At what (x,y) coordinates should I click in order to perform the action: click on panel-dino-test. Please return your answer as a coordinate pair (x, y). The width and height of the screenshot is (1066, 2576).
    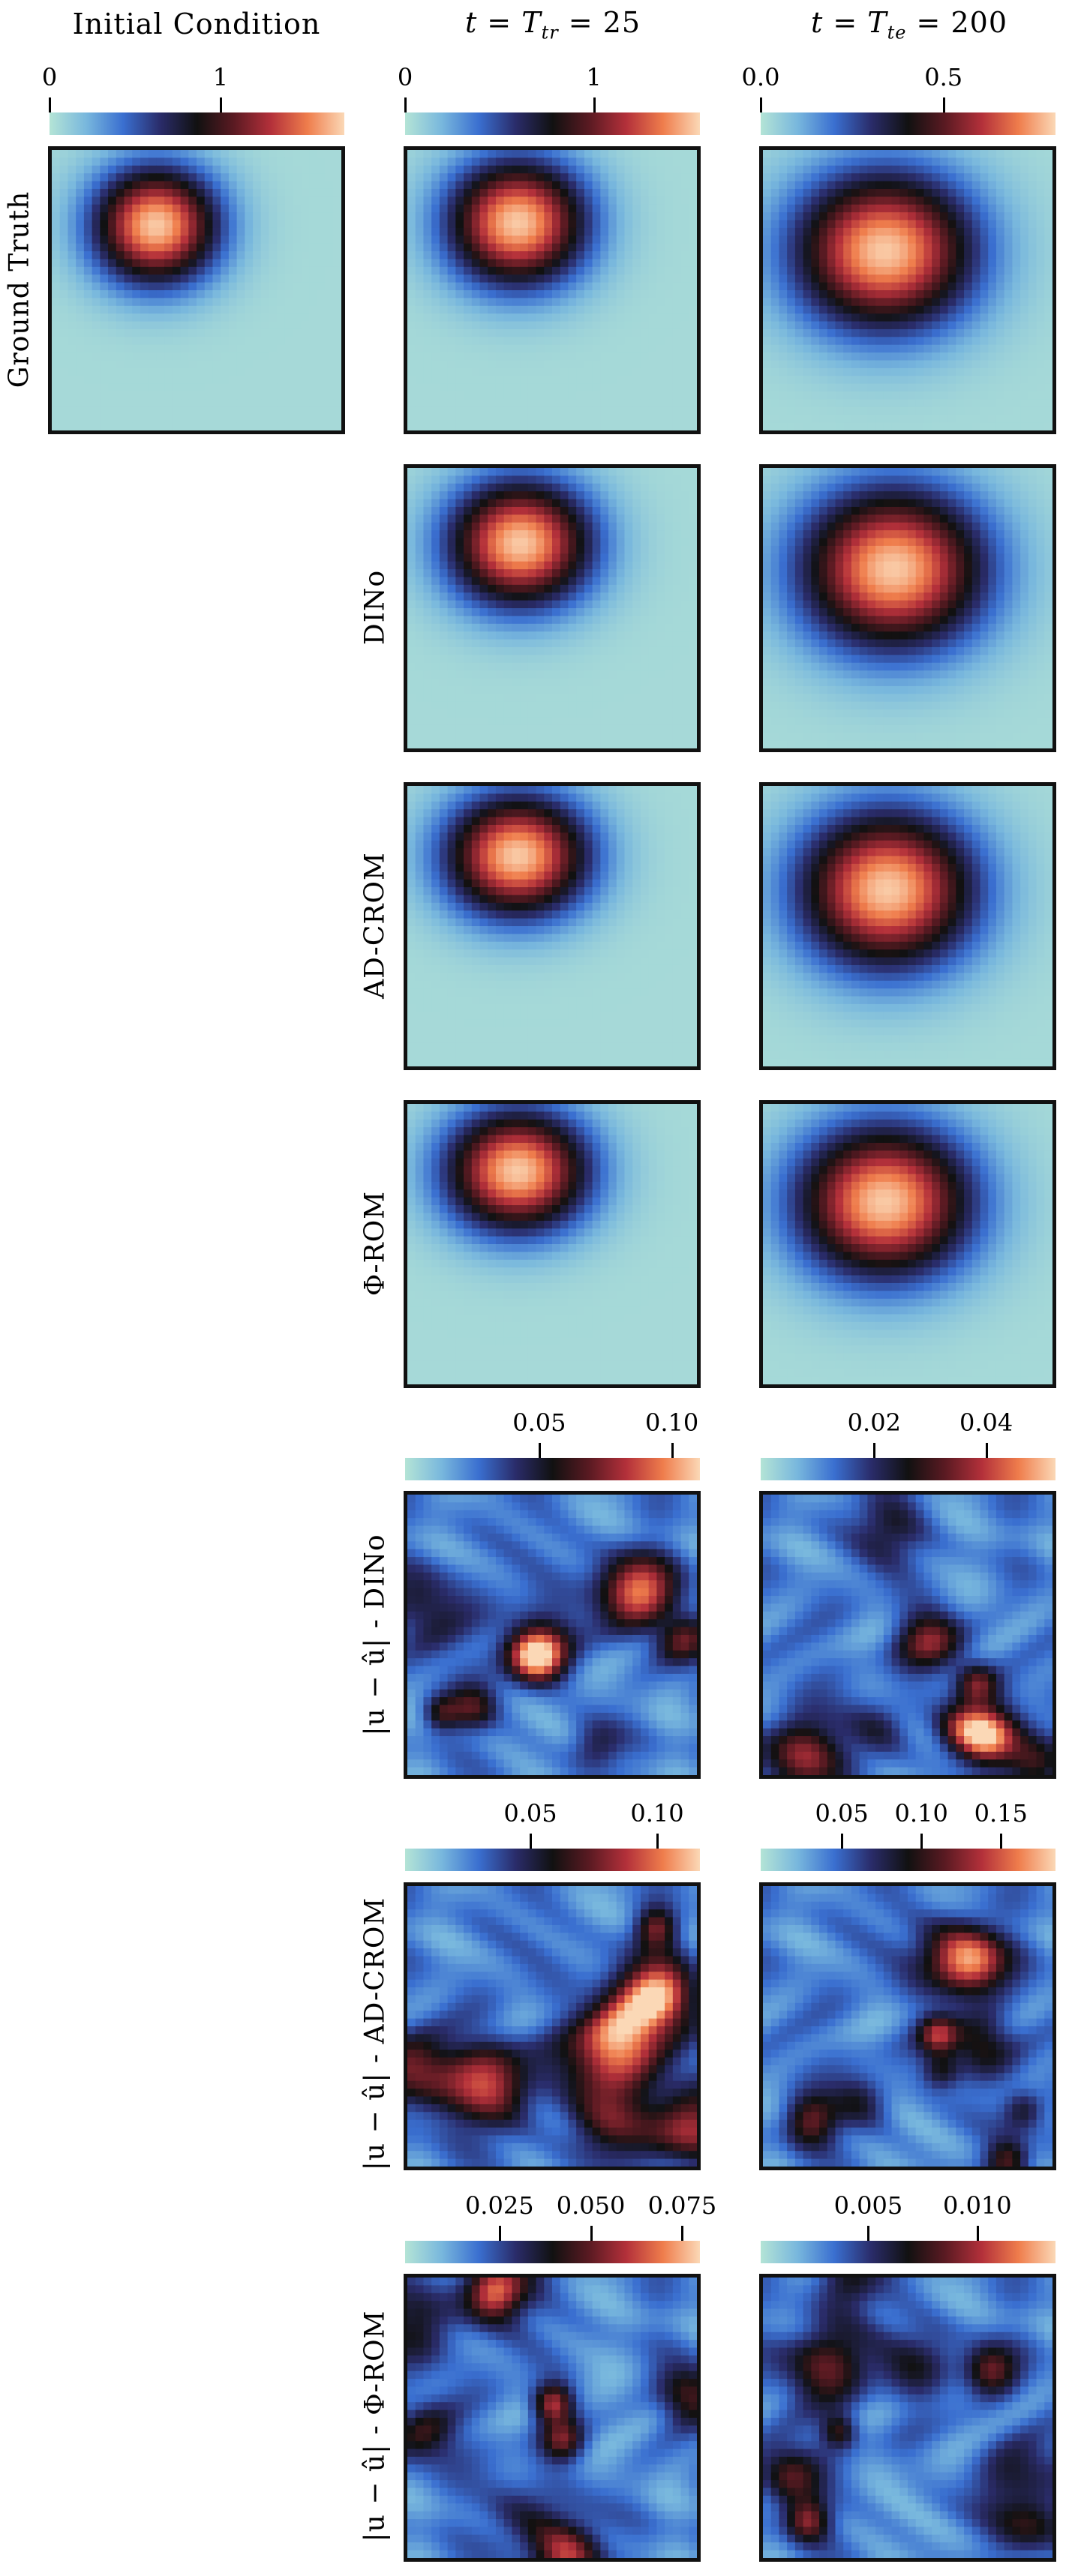
    Looking at the image, I should click on (907, 608).